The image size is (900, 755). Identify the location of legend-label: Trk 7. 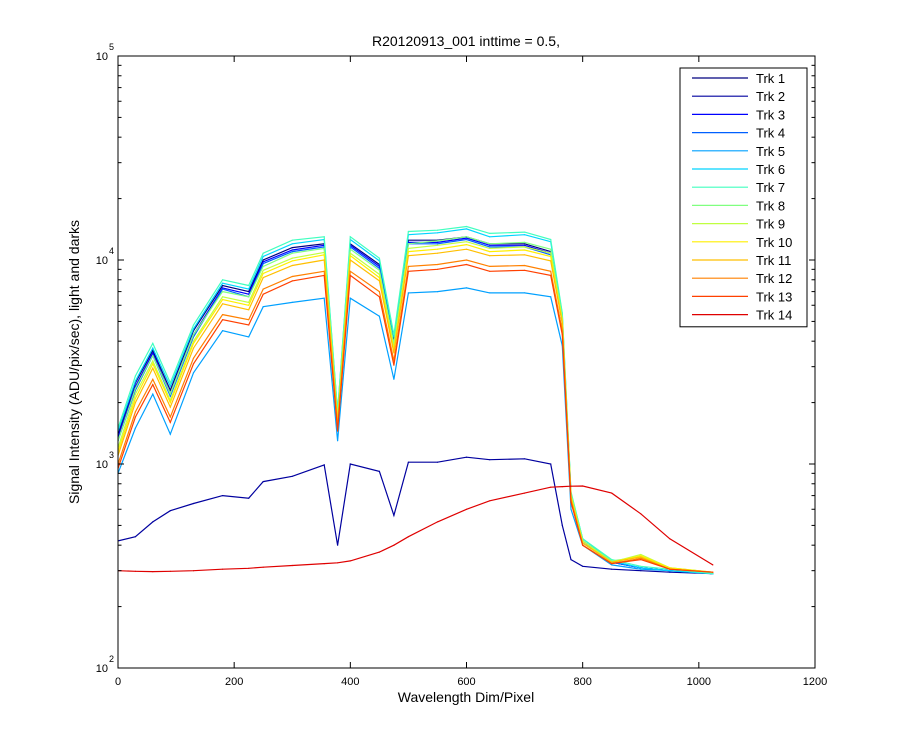
(770, 187).